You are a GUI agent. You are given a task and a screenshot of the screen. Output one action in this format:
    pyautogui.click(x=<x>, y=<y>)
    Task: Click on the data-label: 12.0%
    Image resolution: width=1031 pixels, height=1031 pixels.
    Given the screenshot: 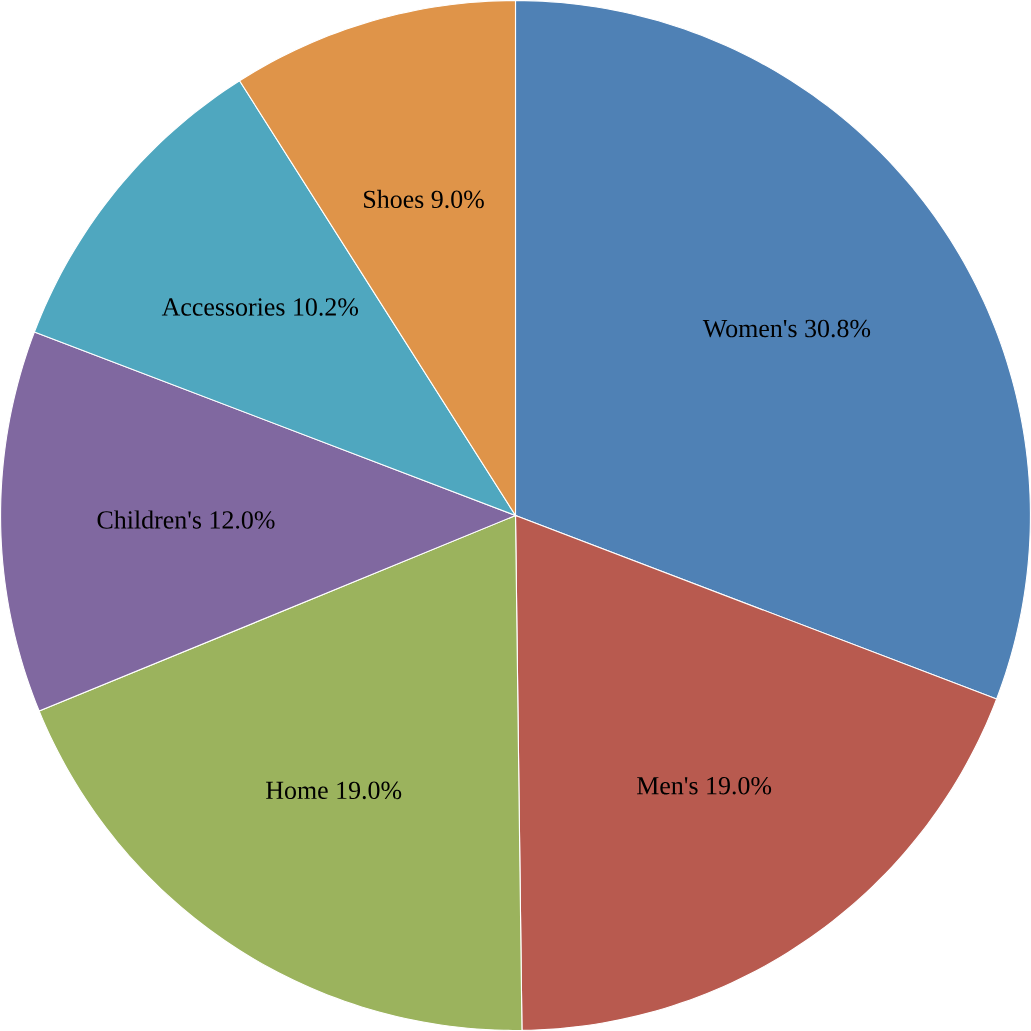 What is the action you would take?
    pyautogui.click(x=242, y=520)
    